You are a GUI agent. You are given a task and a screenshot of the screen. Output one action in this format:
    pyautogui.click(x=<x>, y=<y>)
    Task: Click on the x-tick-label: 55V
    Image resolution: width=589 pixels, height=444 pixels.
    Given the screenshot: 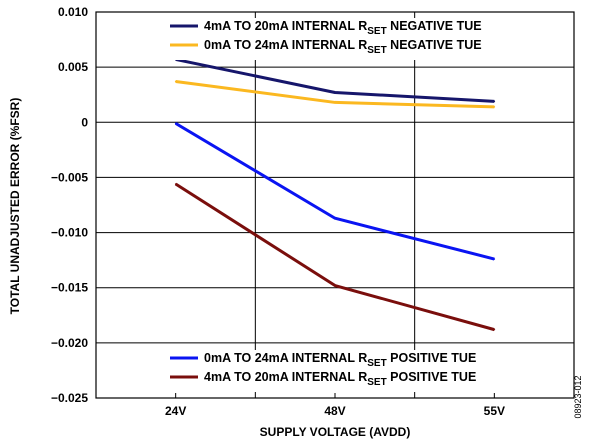 What is the action you would take?
    pyautogui.click(x=494, y=411)
    